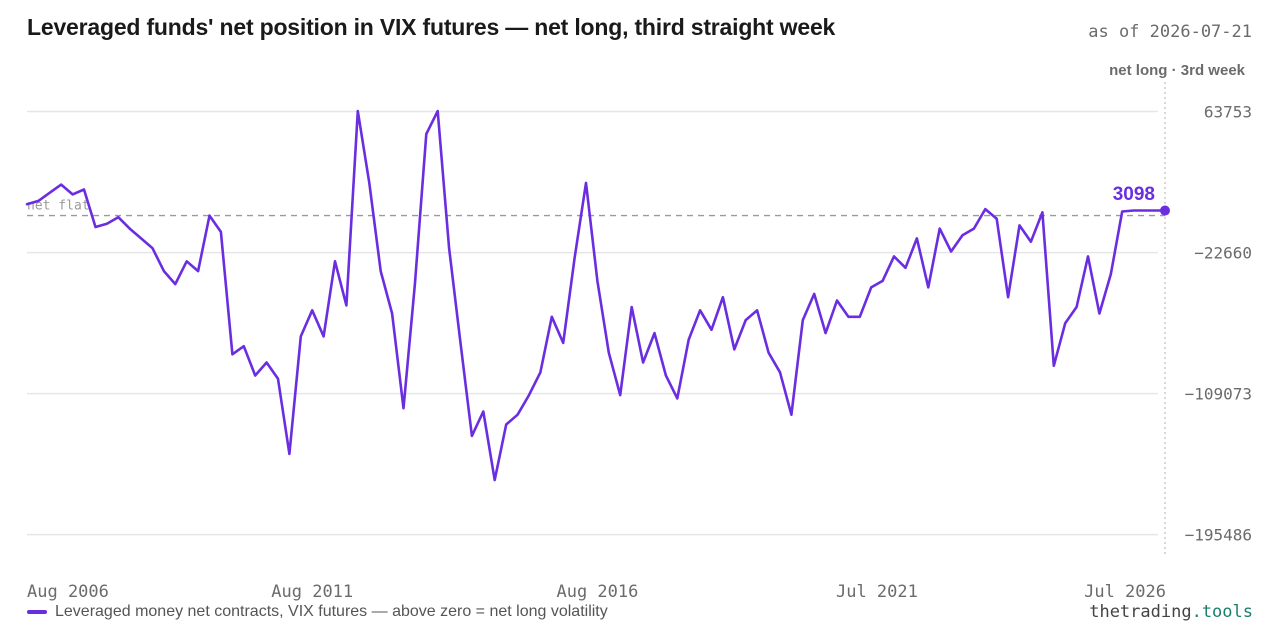 The image size is (1280, 632). I want to click on status-note: net long · 3rd week, so click(1177, 70).